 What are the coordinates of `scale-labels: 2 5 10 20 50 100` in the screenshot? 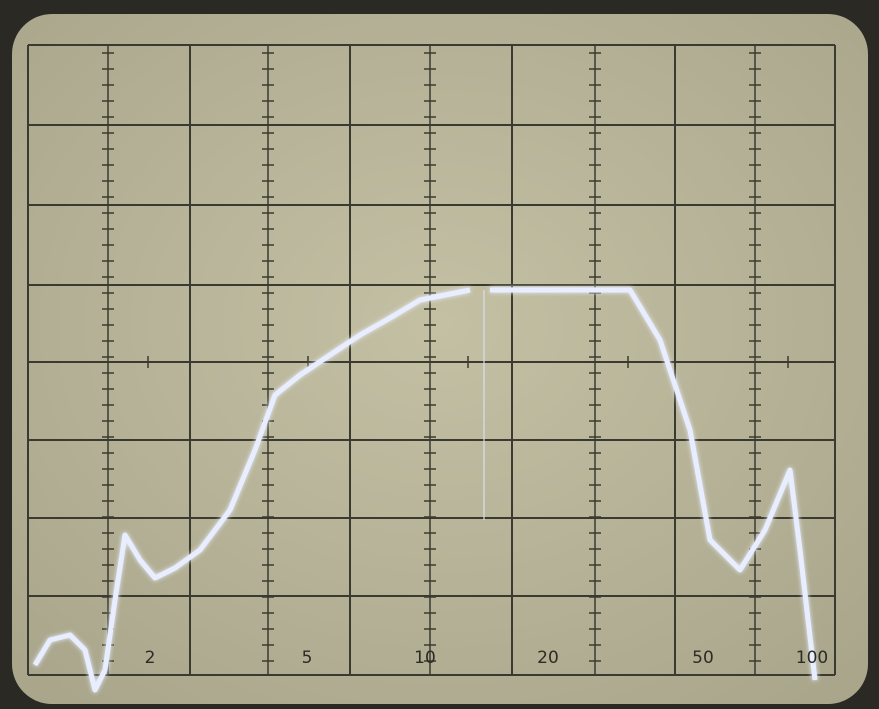 It's located at (487, 658).